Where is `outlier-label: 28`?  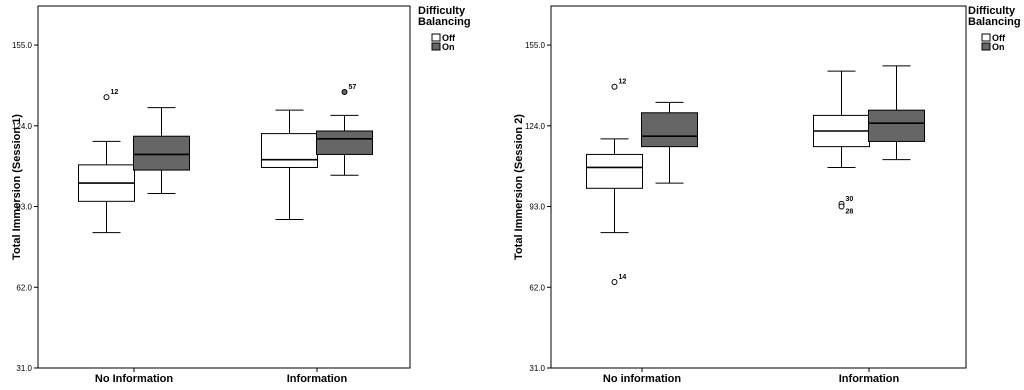
outlier-label: 28 is located at coordinates (850, 212).